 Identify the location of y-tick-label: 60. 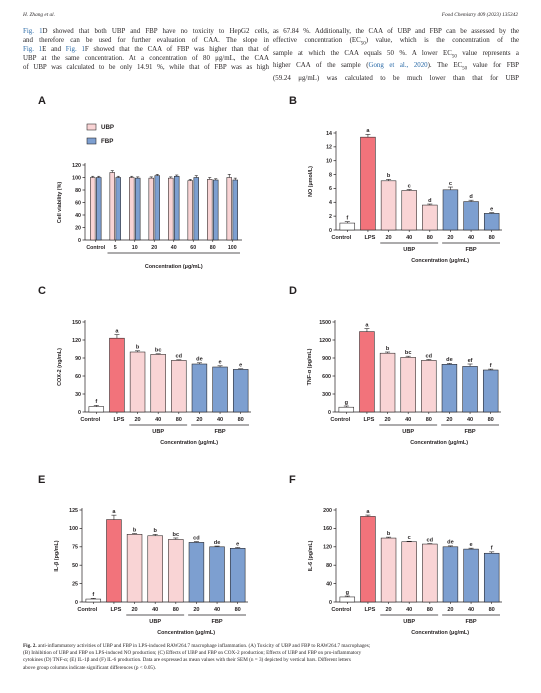
(78, 377).